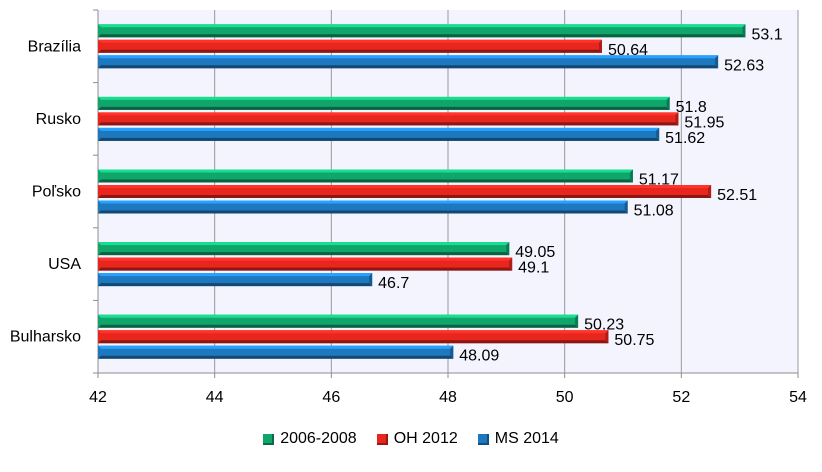 The width and height of the screenshot is (822, 472). I want to click on x-tick-label-0: 42, so click(98, 397).